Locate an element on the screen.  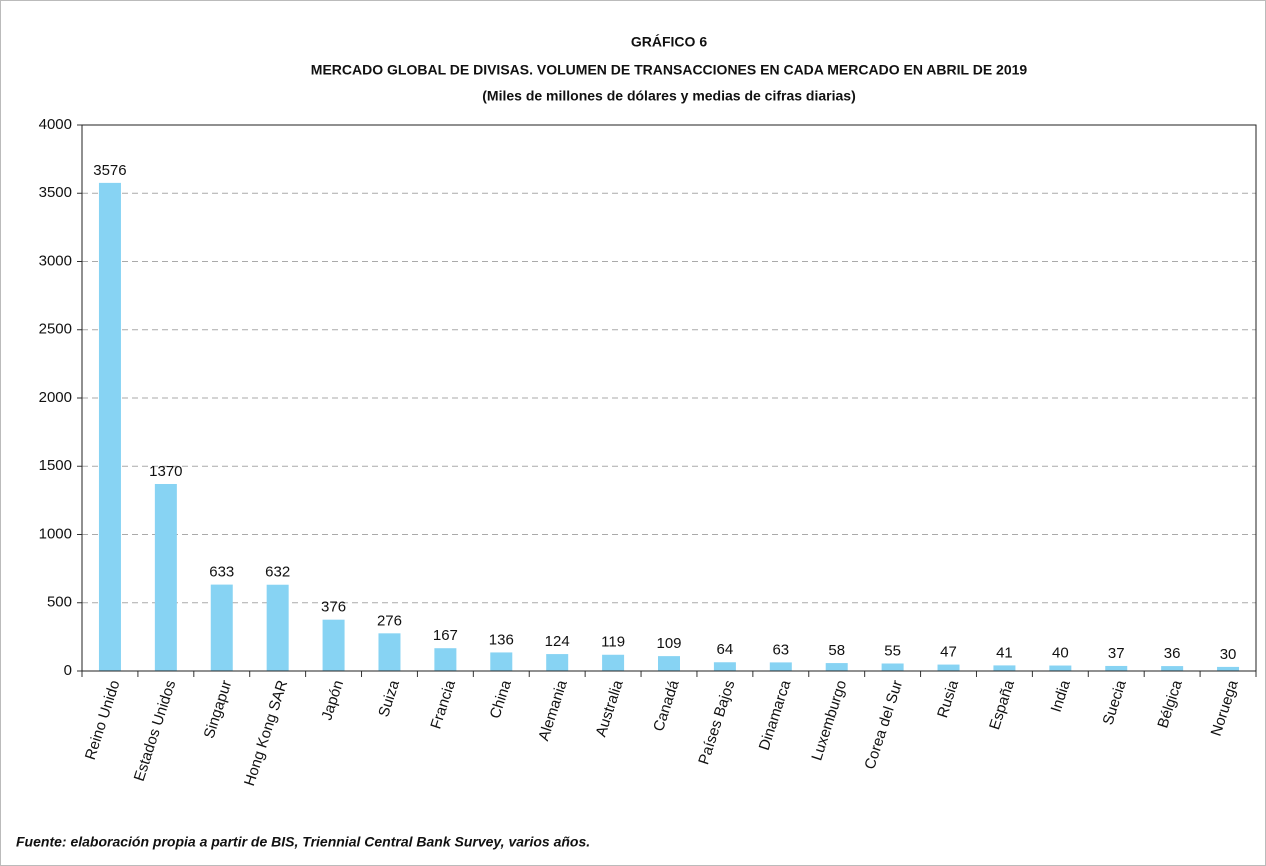
y-tick-label: 1000 is located at coordinates (55, 533).